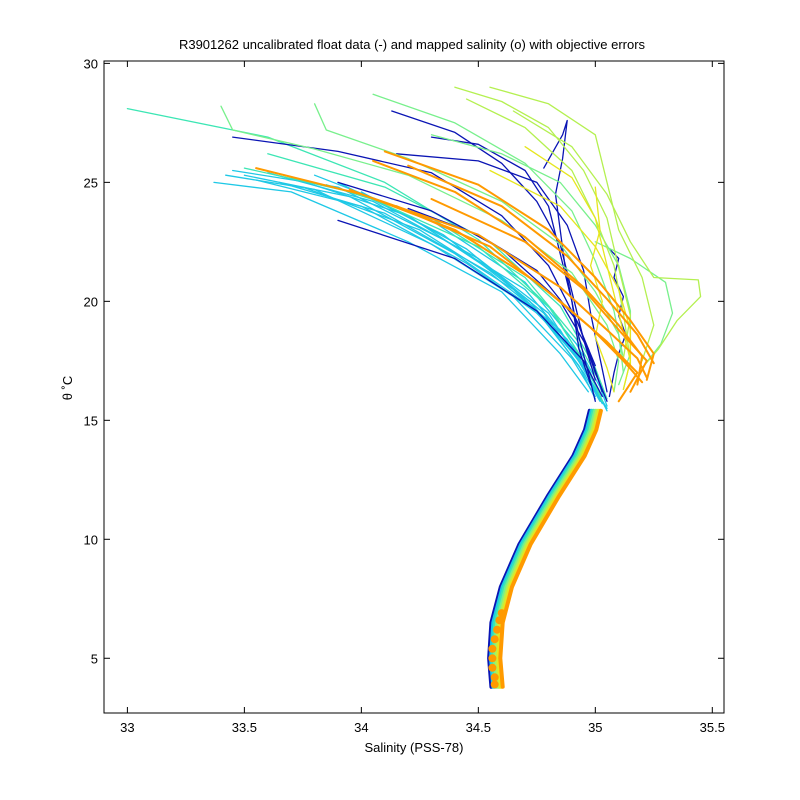 The width and height of the screenshot is (800, 800). I want to click on y-tick-label: 10, so click(91, 539).